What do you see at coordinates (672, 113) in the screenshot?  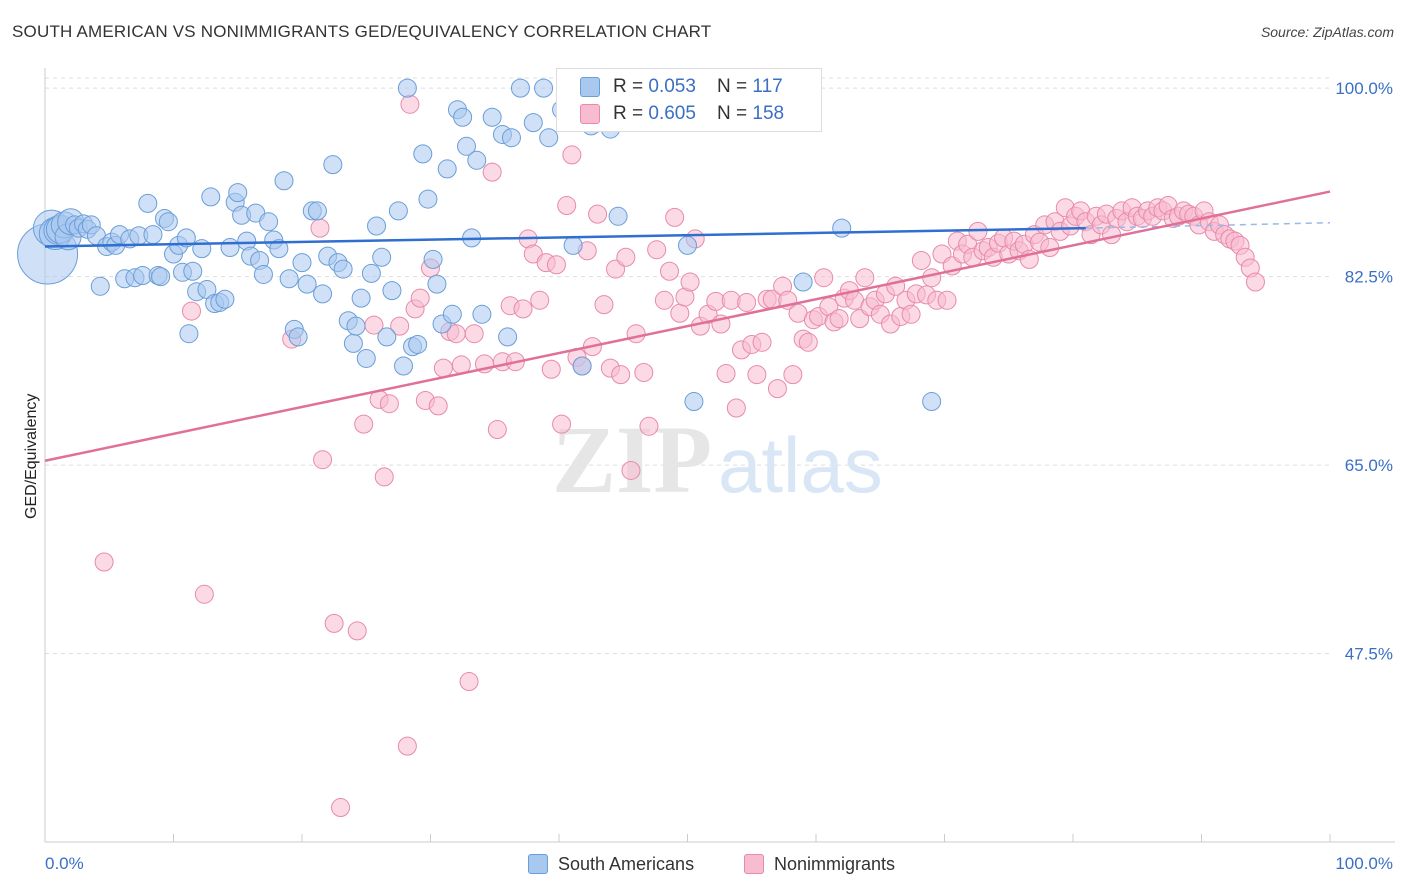 I see `r-value: 0.605` at bounding box center [672, 113].